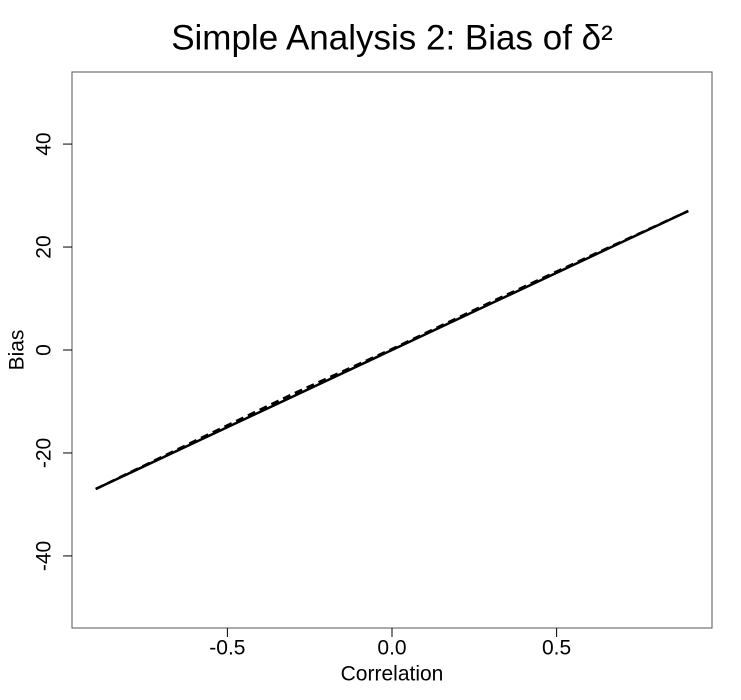 The height and width of the screenshot is (700, 741). What do you see at coordinates (392, 674) in the screenshot?
I see `x-axis-label: Correlation` at bounding box center [392, 674].